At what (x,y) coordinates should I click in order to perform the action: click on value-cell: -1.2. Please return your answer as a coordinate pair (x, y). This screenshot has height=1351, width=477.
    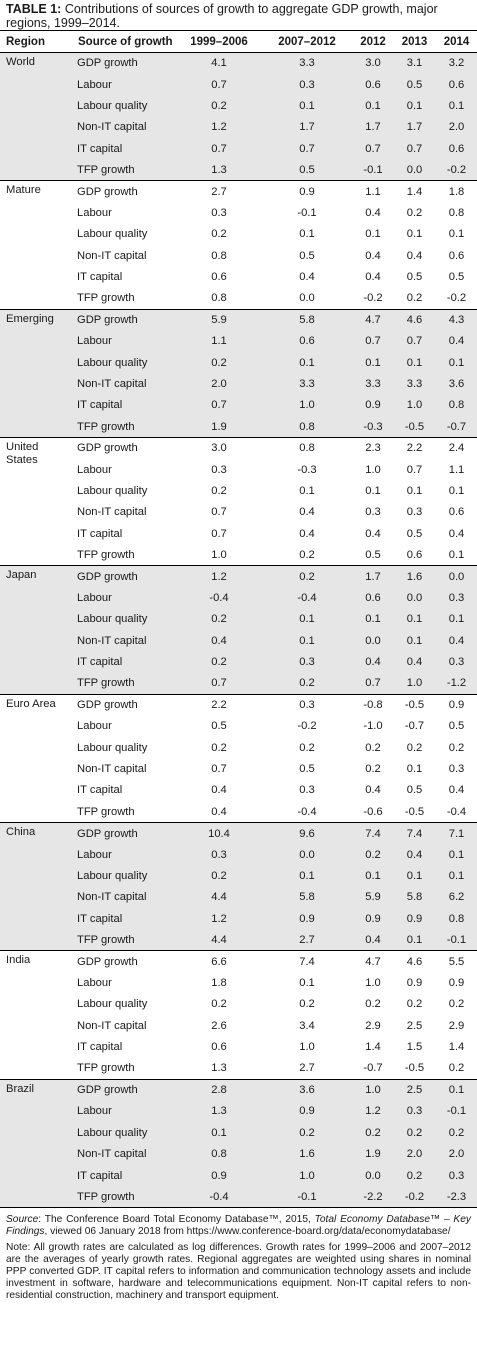
    Looking at the image, I should click on (456, 683).